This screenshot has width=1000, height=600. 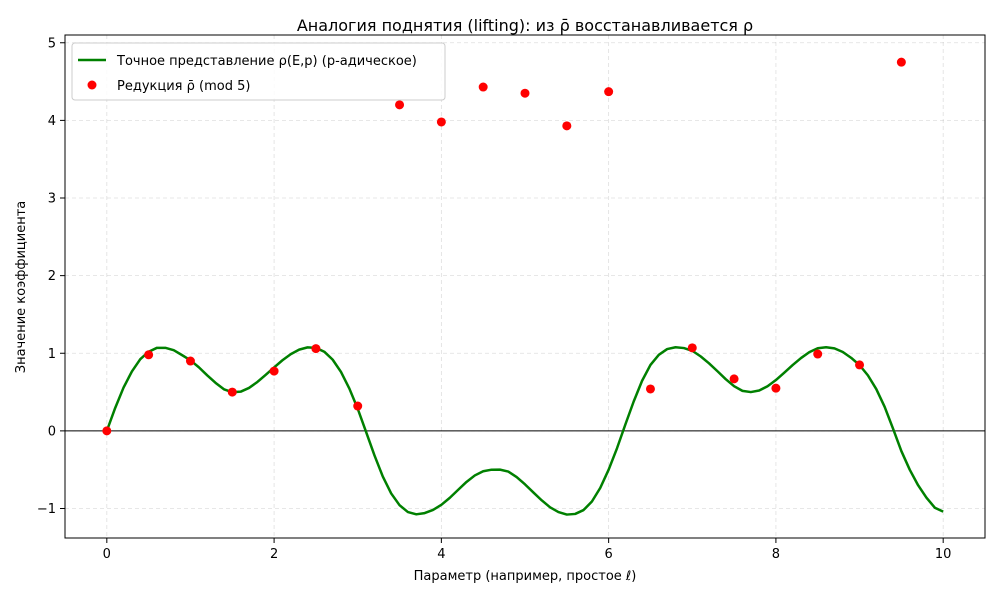 I want to click on x-axis-label: Параметр (например, простое ℓ), so click(x=525, y=576).